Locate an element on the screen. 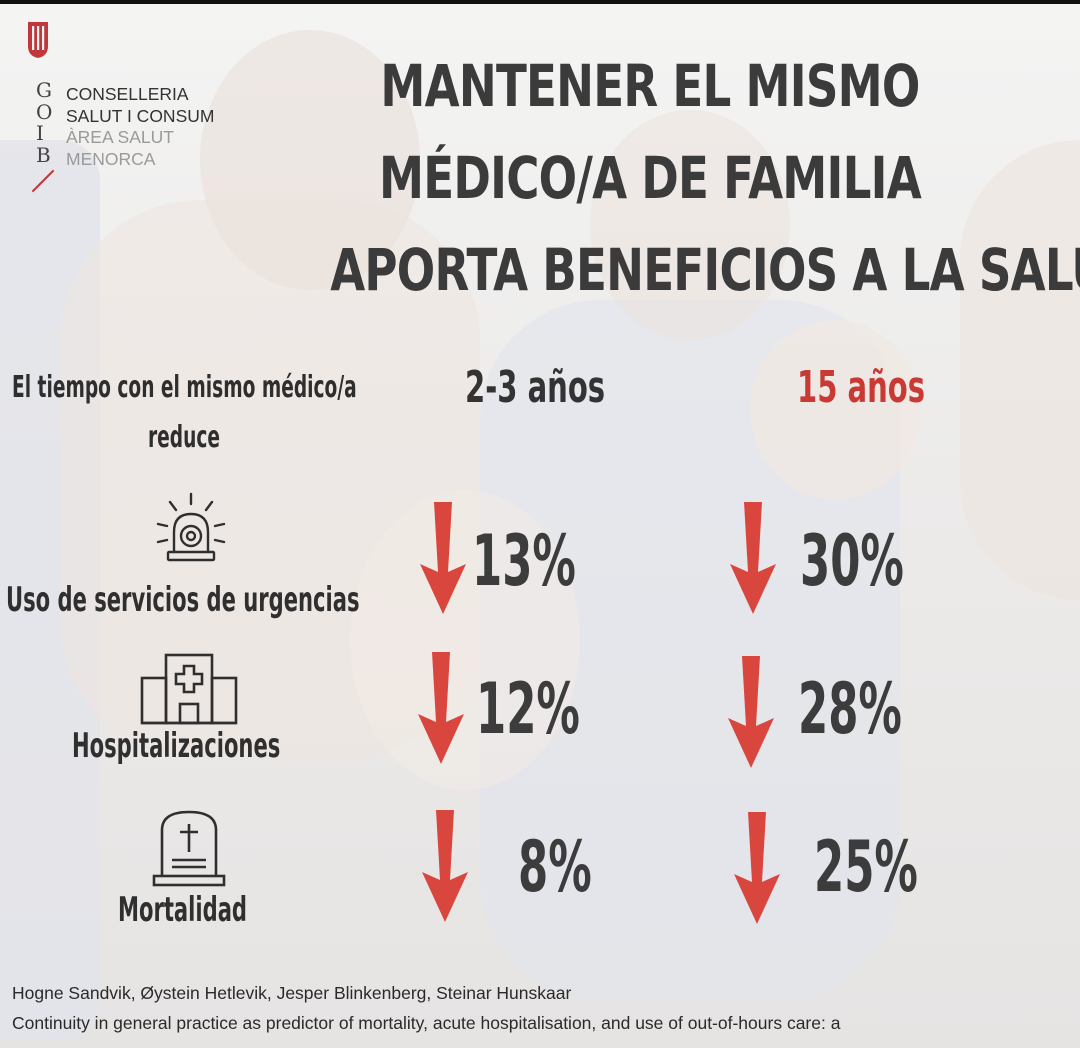  department-line: MENORCA is located at coordinates (111, 158).